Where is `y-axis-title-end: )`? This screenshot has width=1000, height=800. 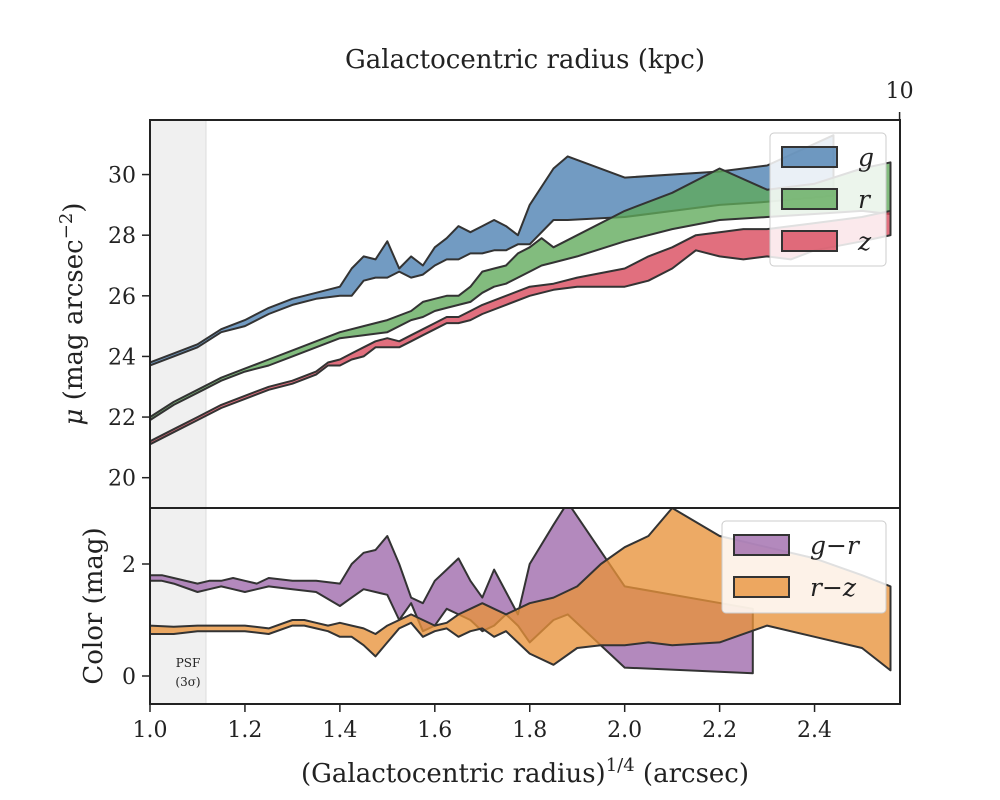
y-axis-title-end: ) is located at coordinates (74, 208).